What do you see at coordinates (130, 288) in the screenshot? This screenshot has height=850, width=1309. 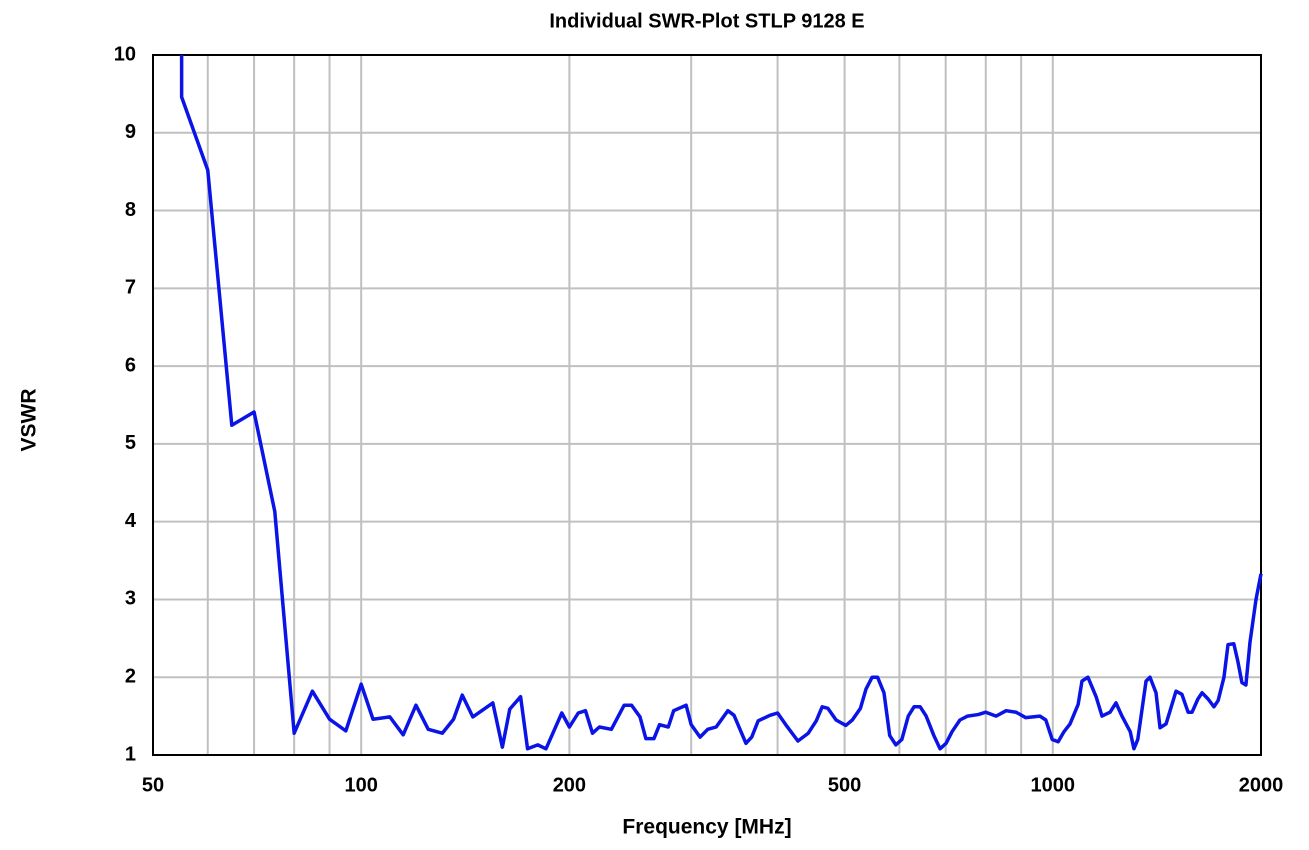 I see `y-tick-label: 7` at bounding box center [130, 288].